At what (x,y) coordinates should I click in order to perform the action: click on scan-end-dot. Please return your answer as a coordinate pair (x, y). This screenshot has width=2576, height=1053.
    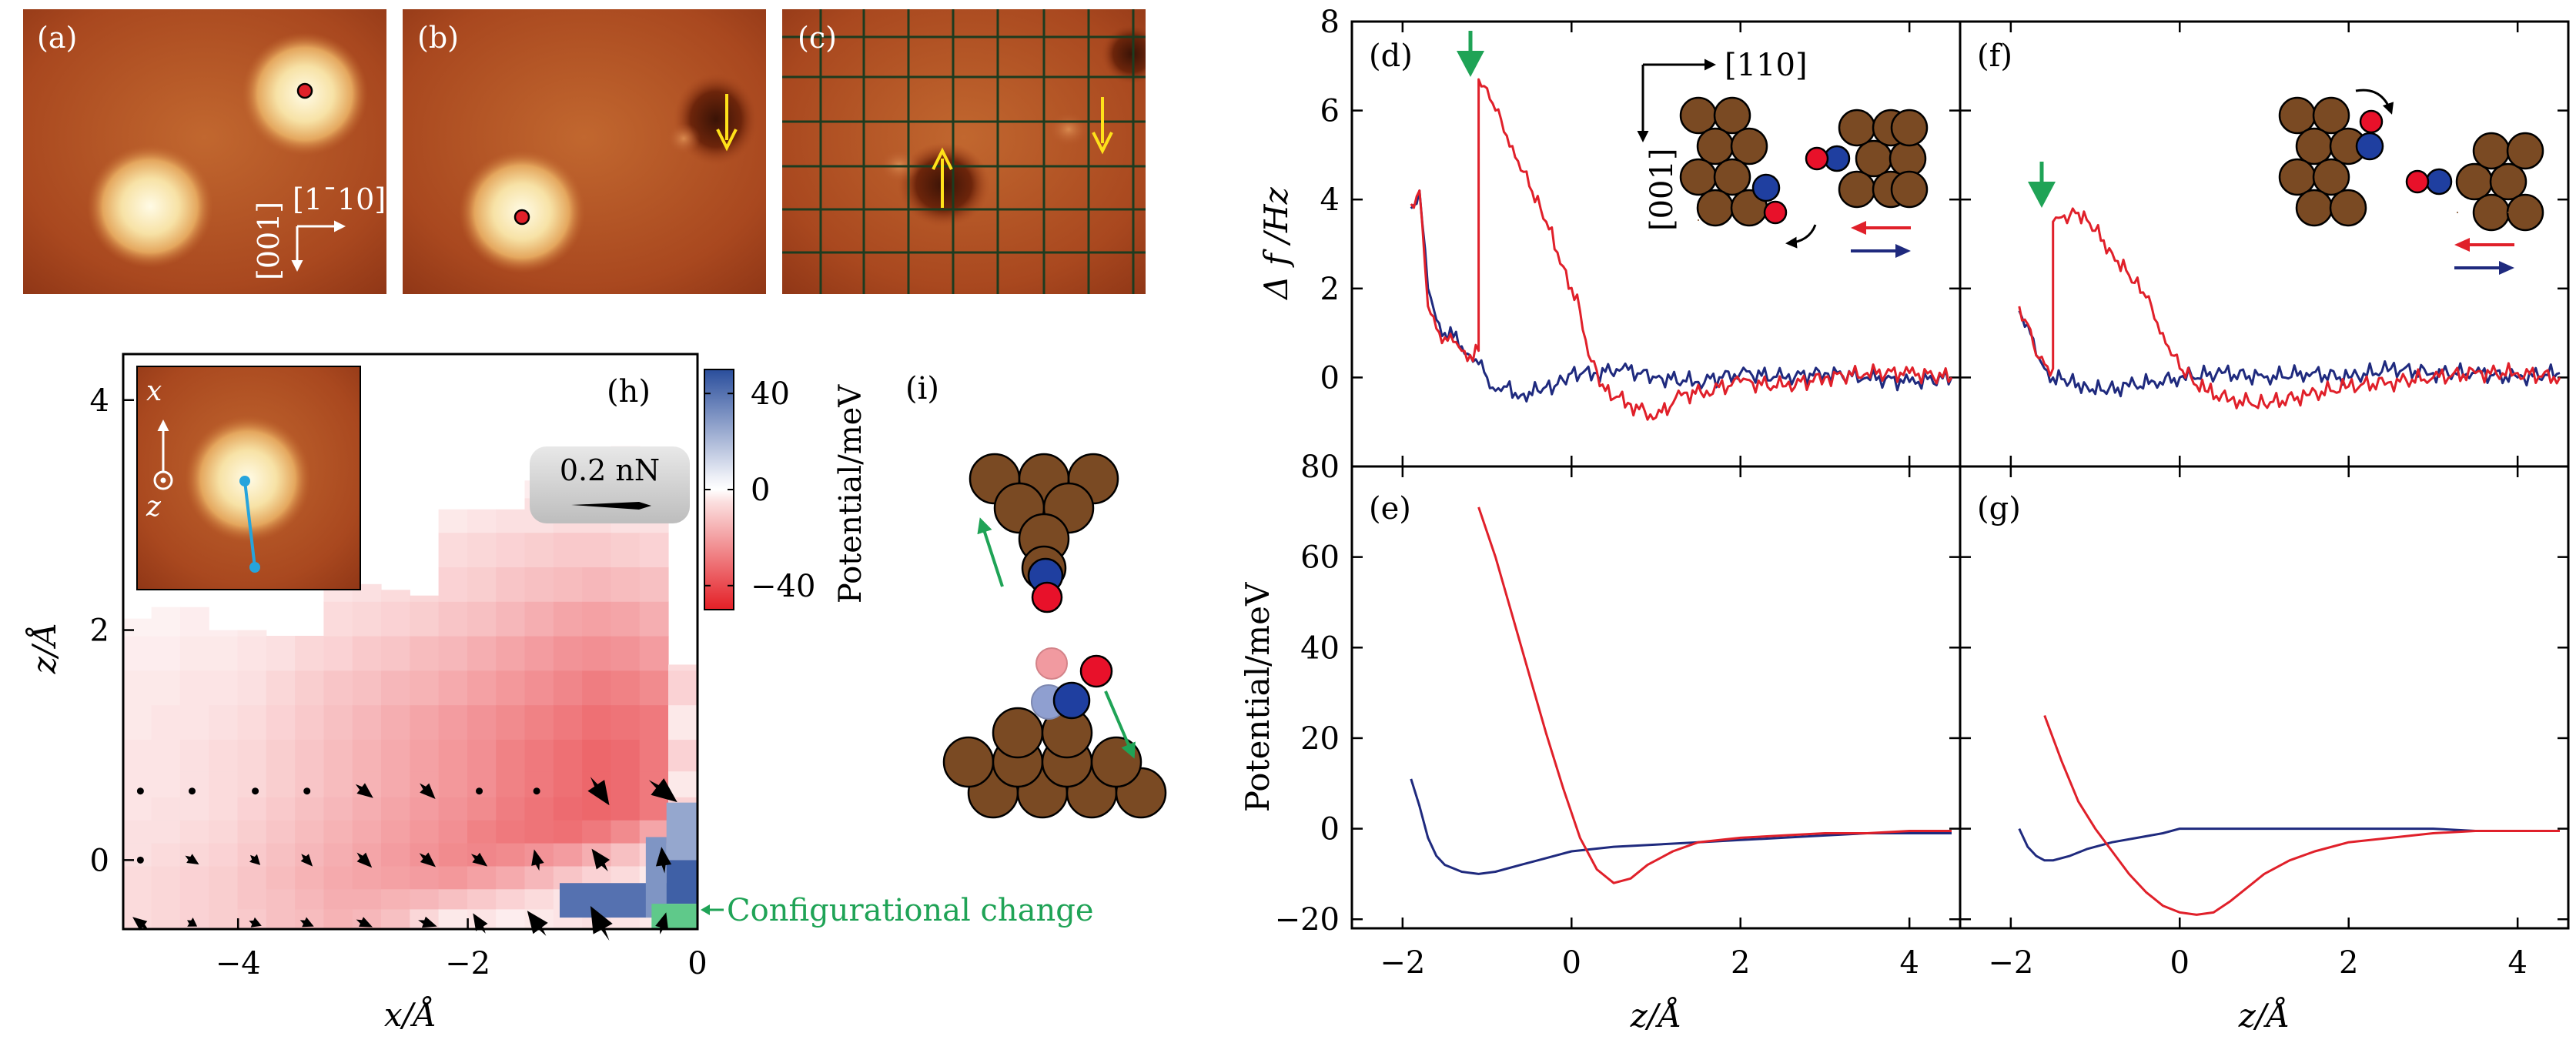
    Looking at the image, I should click on (255, 567).